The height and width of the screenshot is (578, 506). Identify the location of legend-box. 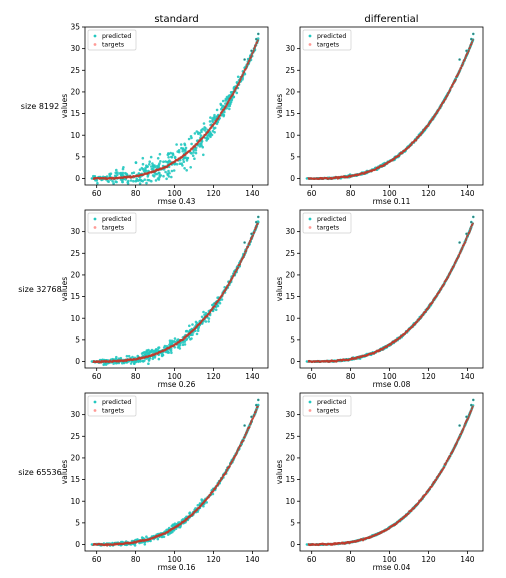
(112, 40).